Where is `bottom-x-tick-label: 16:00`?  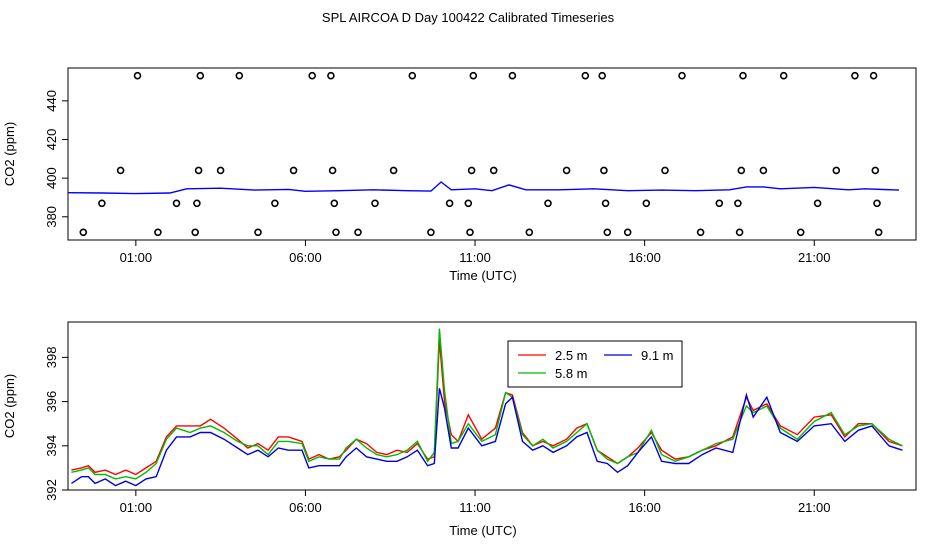 bottom-x-tick-label: 16:00 is located at coordinates (644, 507).